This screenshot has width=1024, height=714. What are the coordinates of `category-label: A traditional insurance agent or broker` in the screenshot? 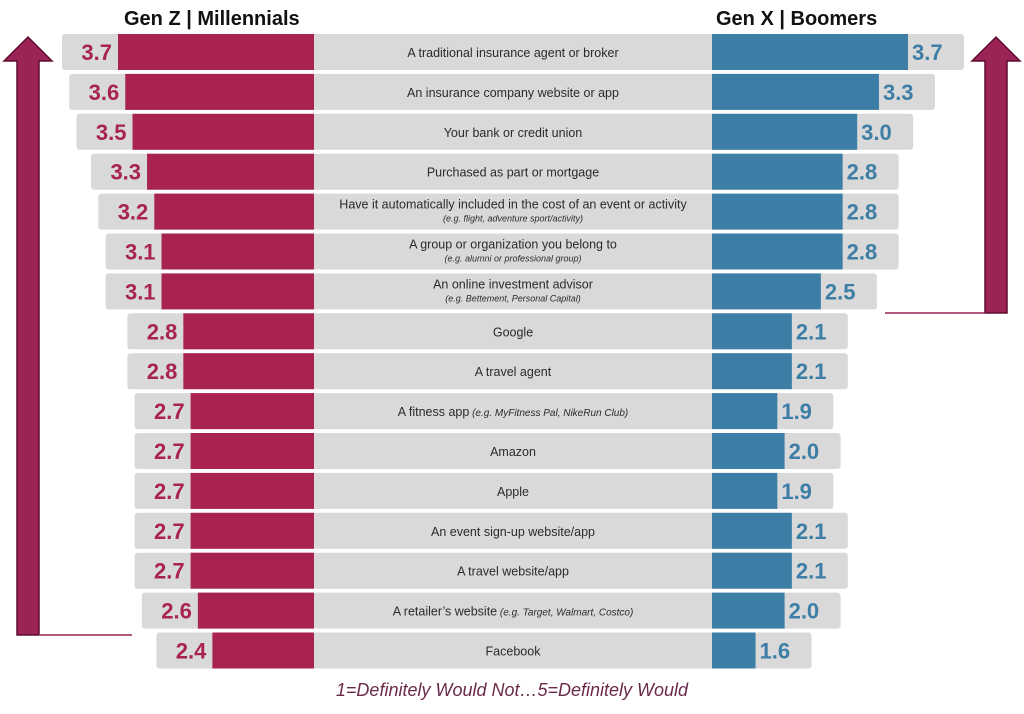 It's located at (512, 53).